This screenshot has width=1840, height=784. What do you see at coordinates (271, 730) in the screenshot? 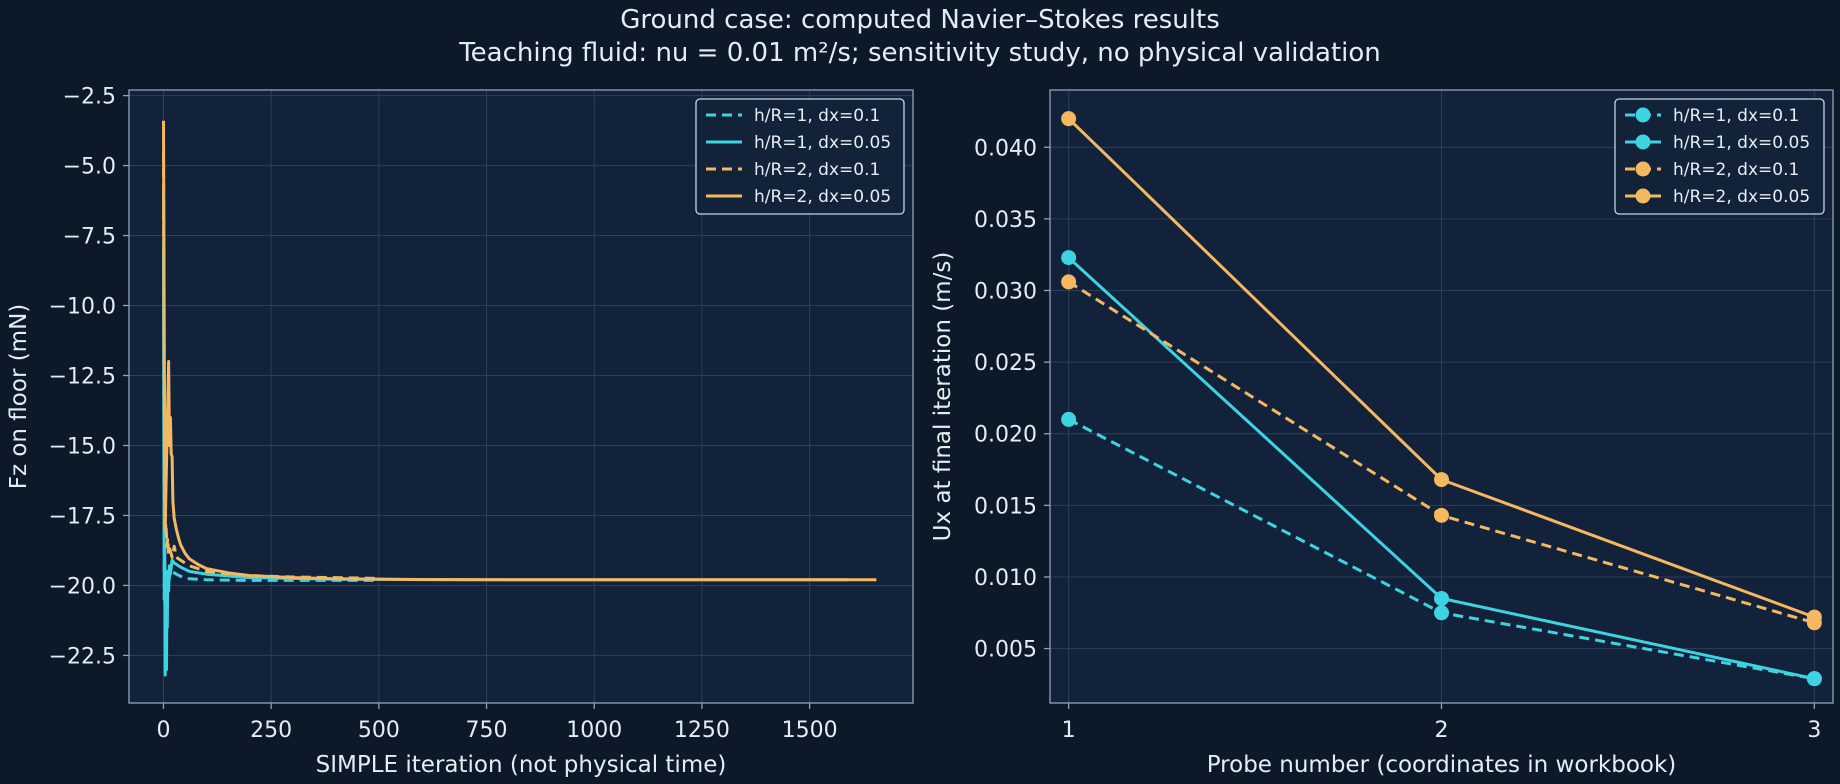
I see `x-tick-label: 250` at bounding box center [271, 730].